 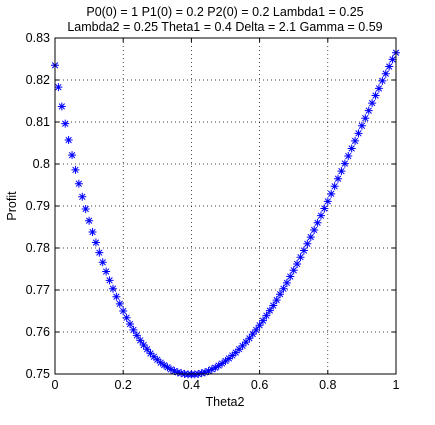 I want to click on x-tick-labels: 0 0.2 0.4 0.6 0.8 1, so click(x=226, y=385).